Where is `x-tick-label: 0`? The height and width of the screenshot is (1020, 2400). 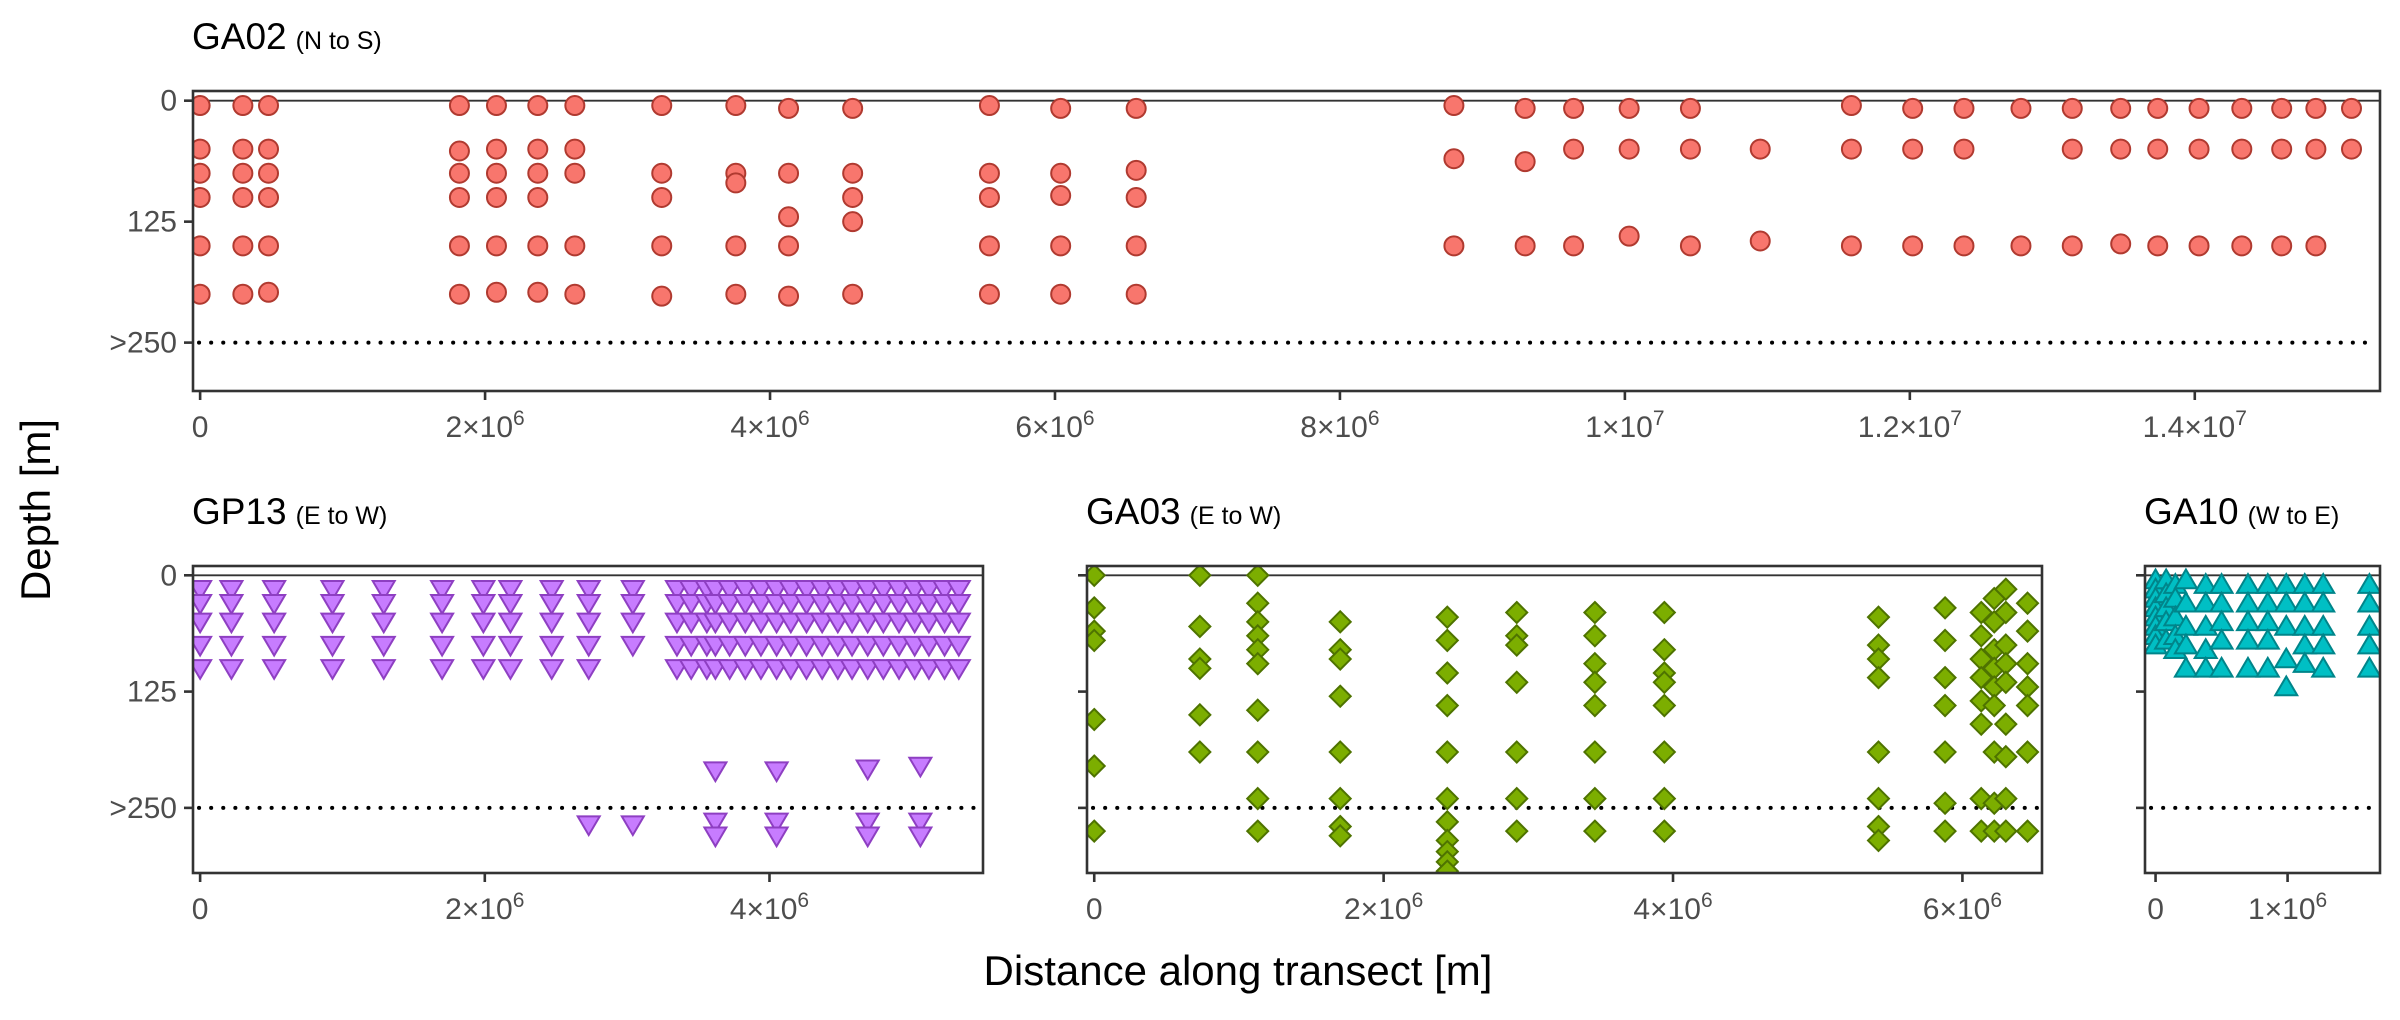 x-tick-label: 0 is located at coordinates (1094, 909).